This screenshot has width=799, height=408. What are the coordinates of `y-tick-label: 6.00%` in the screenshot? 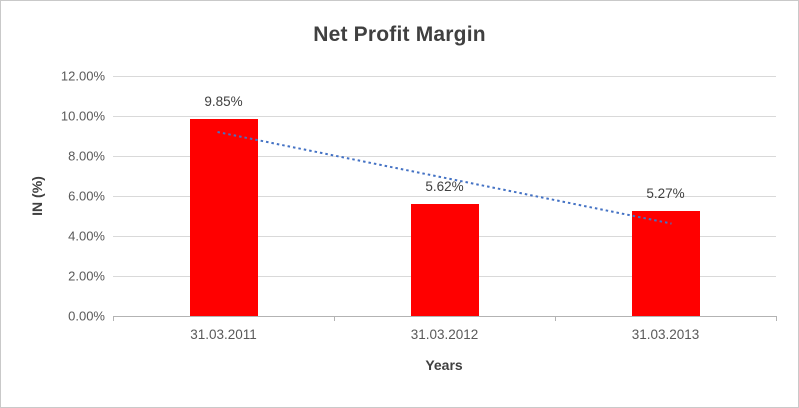 It's located at (86, 196).